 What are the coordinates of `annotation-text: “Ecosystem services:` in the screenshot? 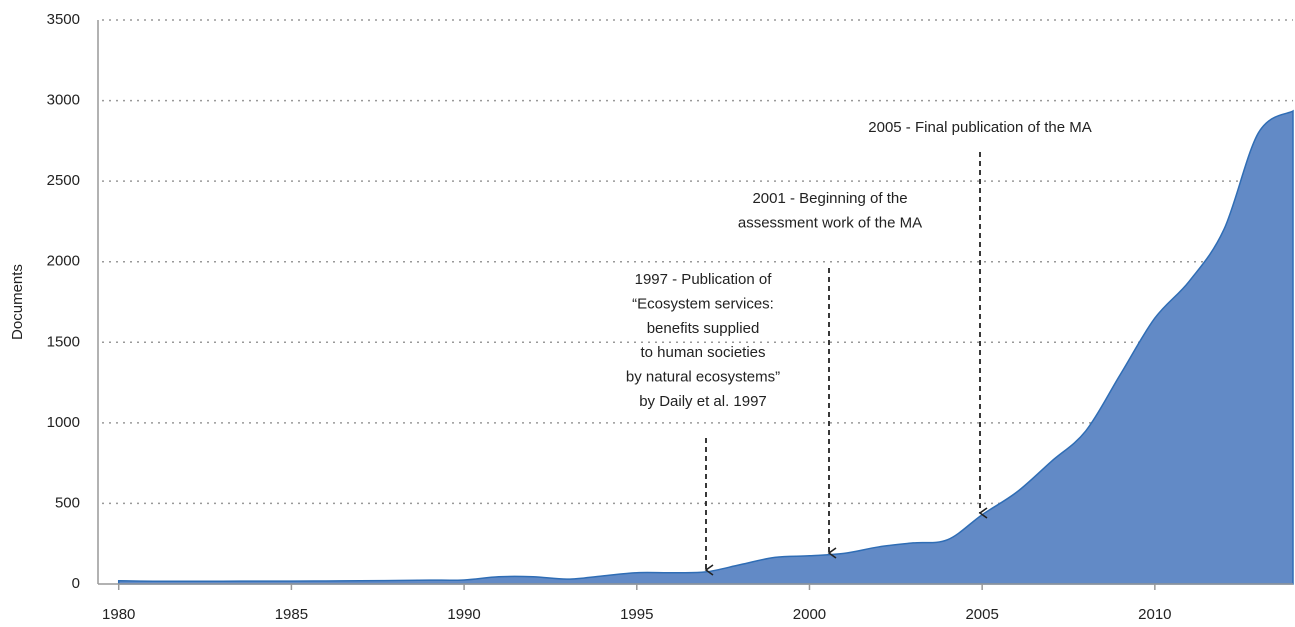 It's located at (703, 303).